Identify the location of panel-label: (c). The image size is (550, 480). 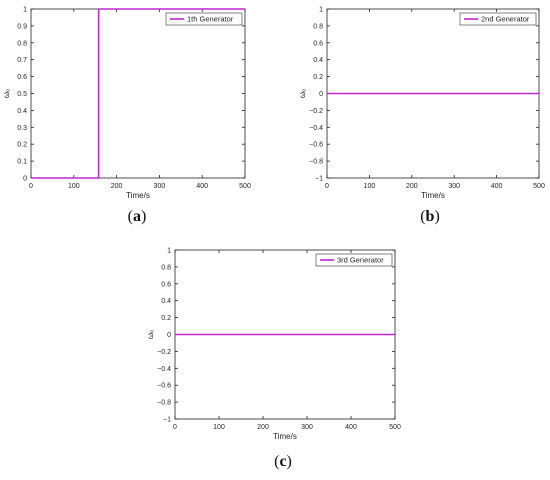
(283, 461).